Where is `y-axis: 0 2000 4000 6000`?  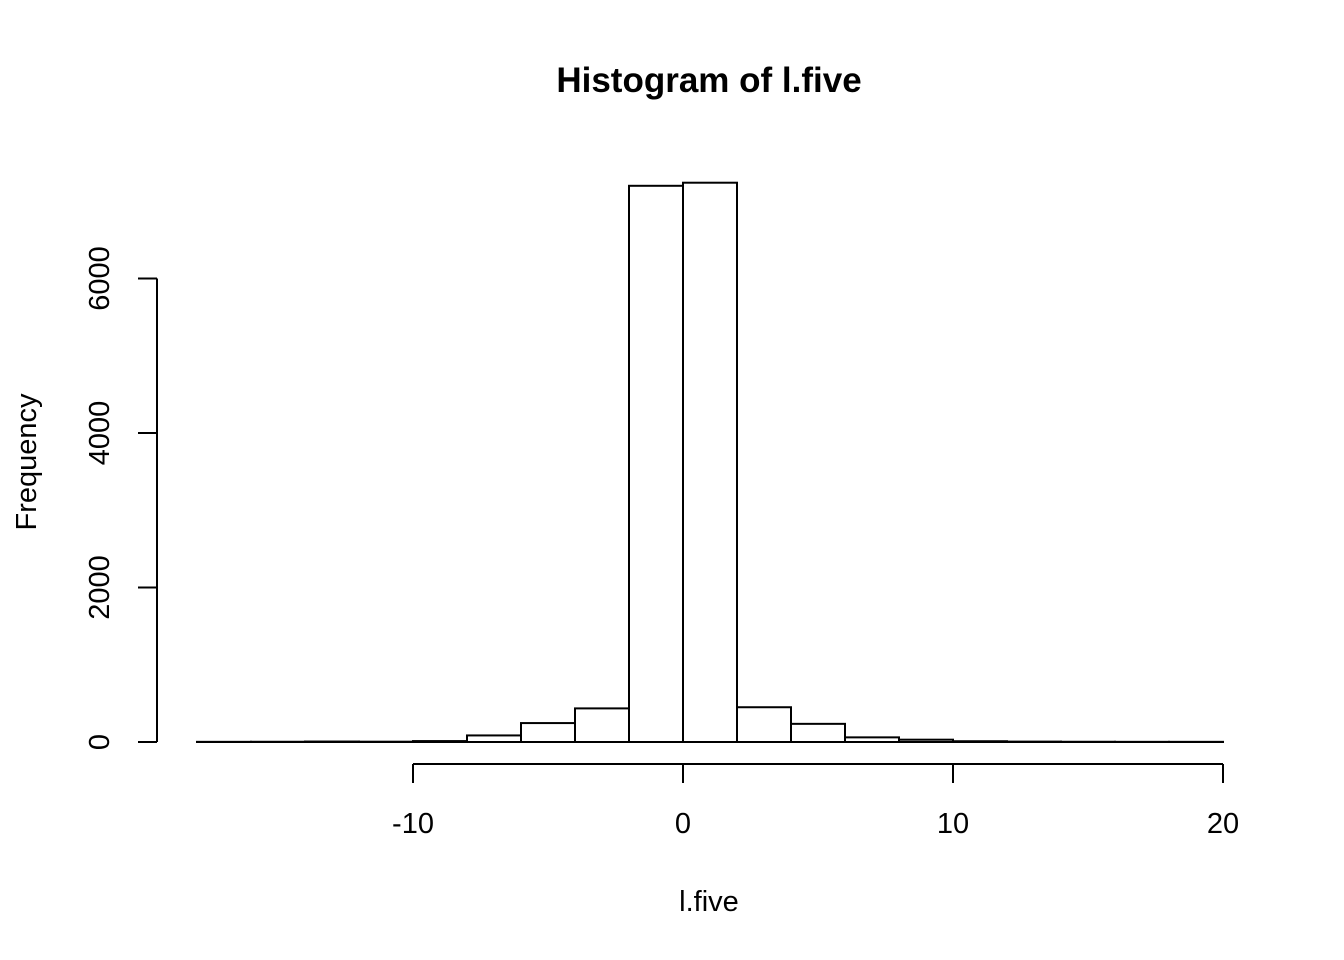
y-axis: 0 2000 4000 6000 is located at coordinates (121, 498).